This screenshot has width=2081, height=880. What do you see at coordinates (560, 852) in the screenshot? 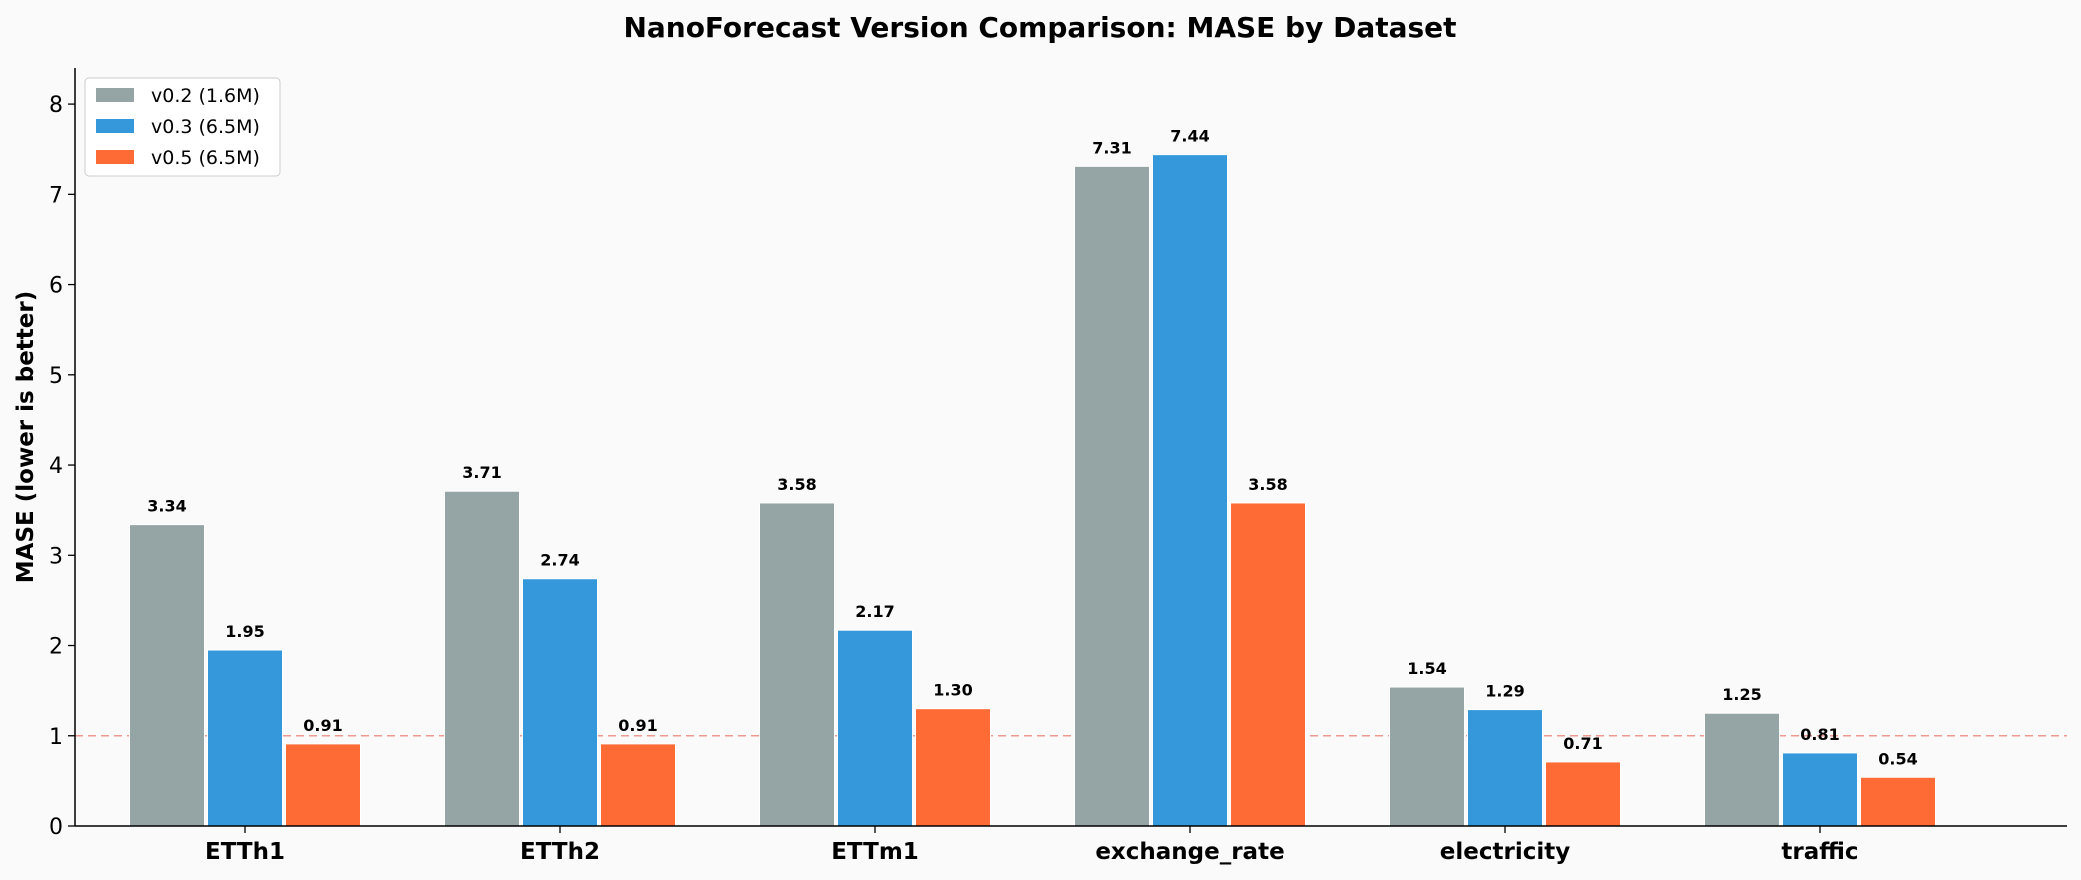
I see `x-tick-label: ETTh2` at bounding box center [560, 852].